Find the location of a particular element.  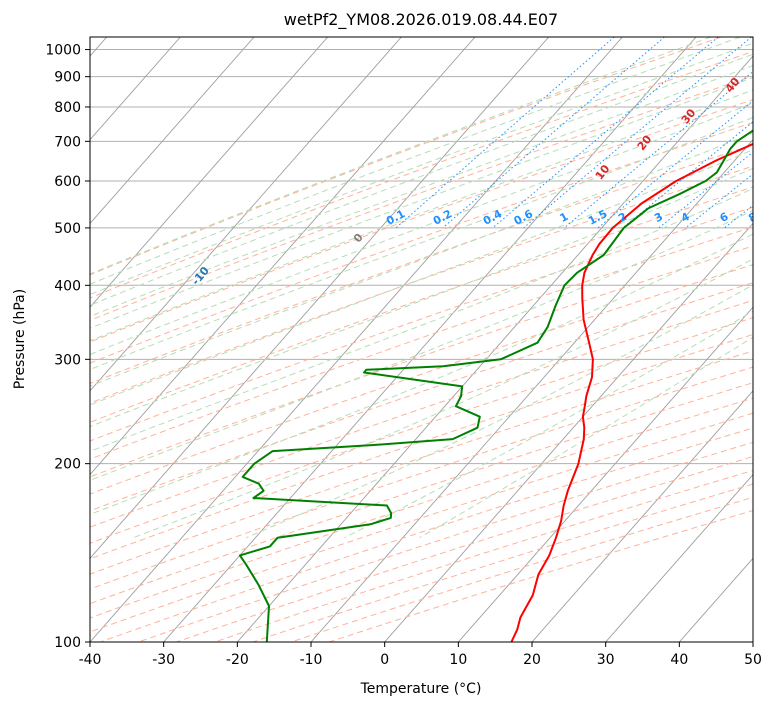

x-axis-ticks: -40 -30 -20 -10 0 10 20 30 40 50 is located at coordinates (420, 655).